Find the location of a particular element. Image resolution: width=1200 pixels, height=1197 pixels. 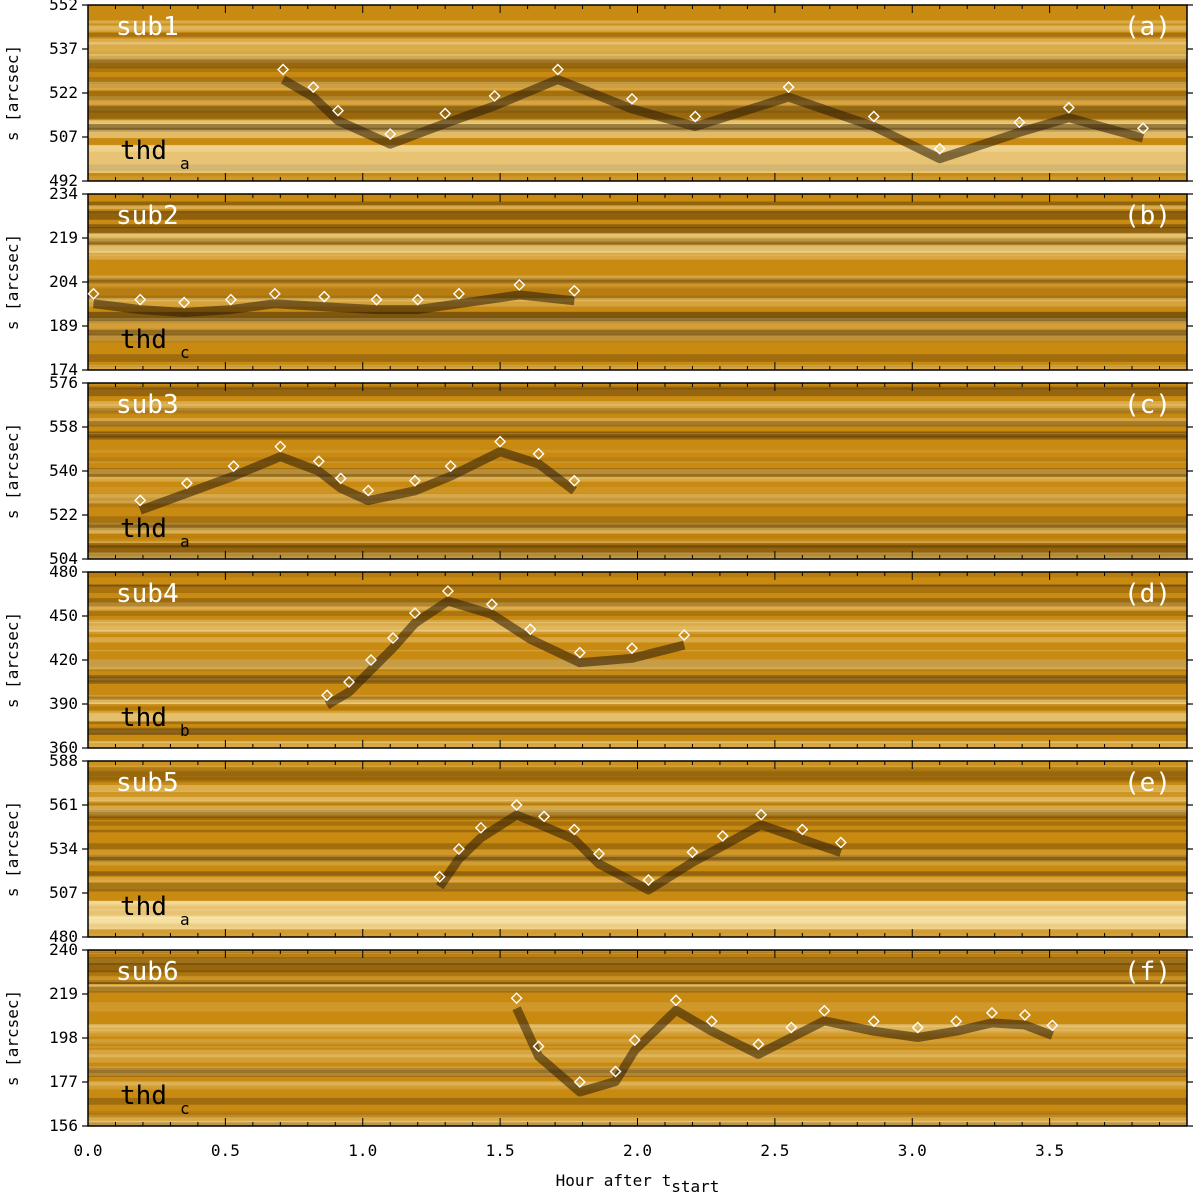

thd-subscript: a is located at coordinates (185, 163).